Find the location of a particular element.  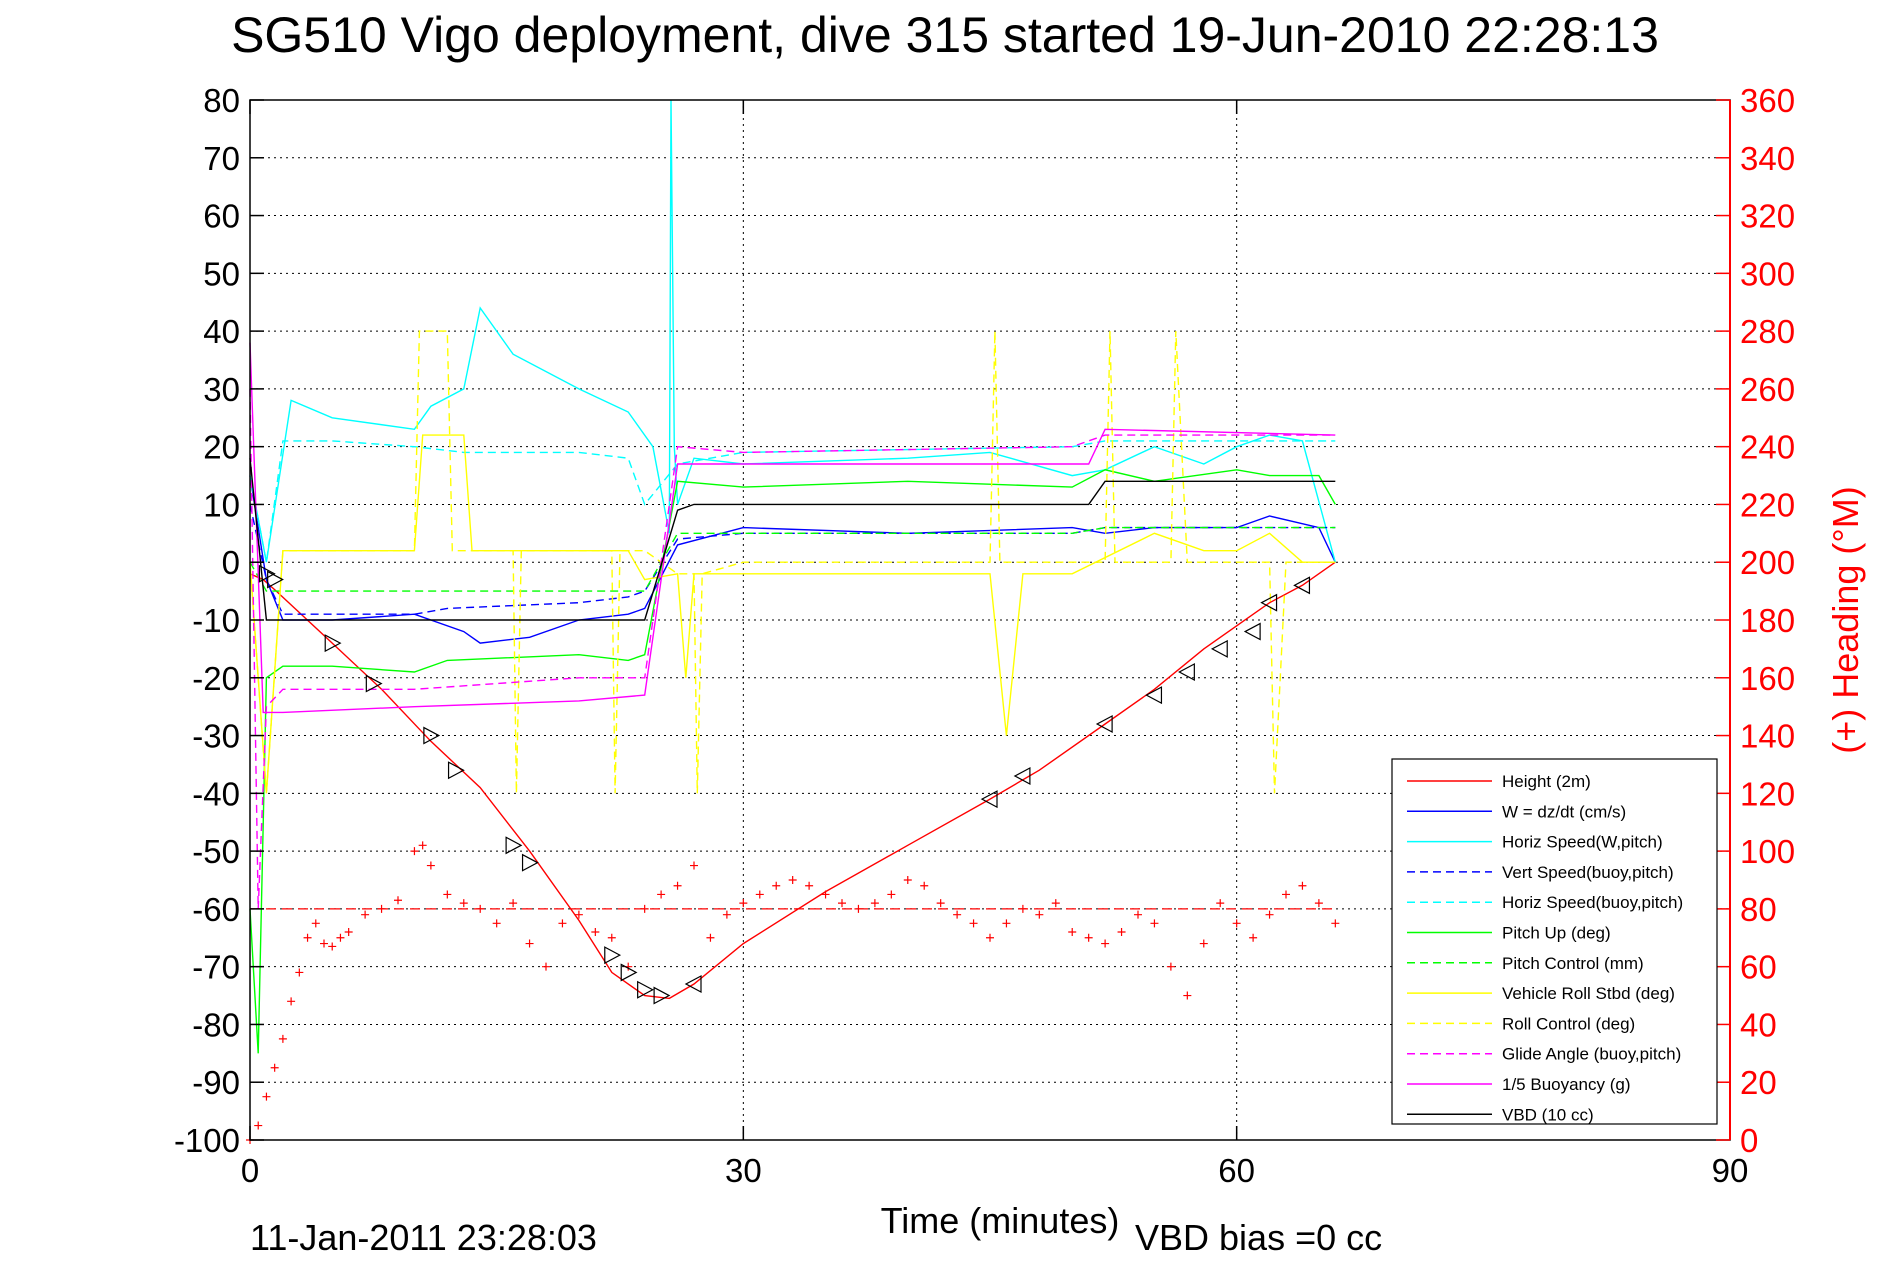

y2-tick-label: 240 is located at coordinates (1767, 447).